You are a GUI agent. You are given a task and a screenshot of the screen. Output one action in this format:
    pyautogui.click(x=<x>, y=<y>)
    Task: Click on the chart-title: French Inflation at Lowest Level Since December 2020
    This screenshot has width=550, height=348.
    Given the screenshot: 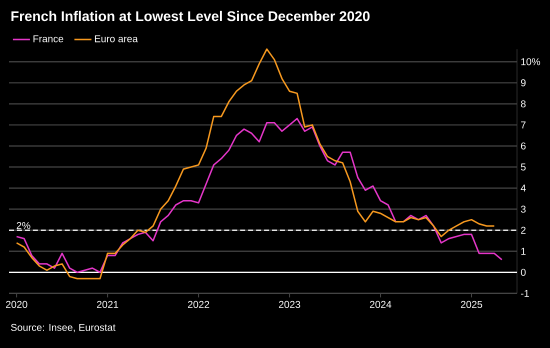 What is the action you would take?
    pyautogui.click(x=190, y=16)
    